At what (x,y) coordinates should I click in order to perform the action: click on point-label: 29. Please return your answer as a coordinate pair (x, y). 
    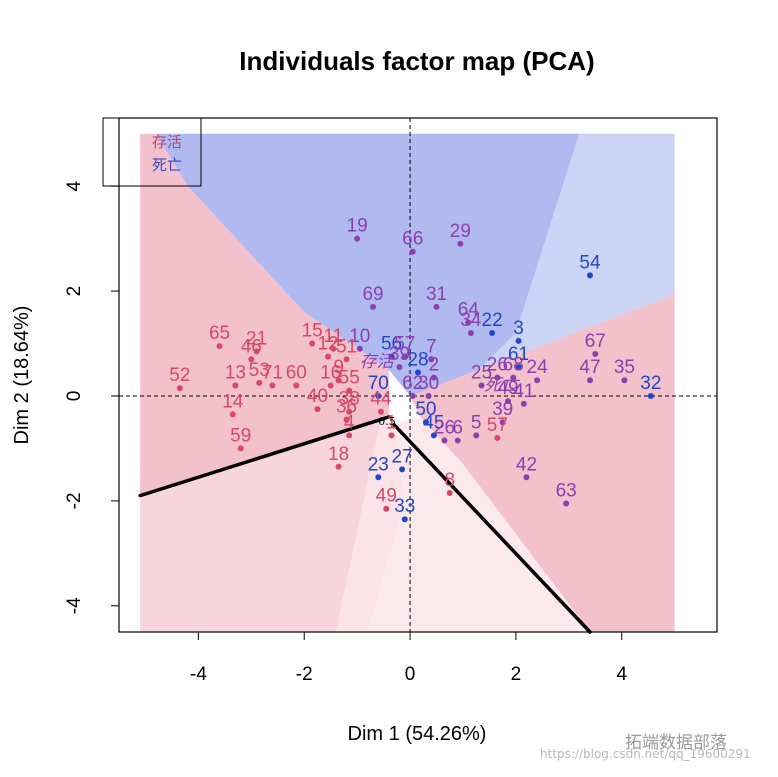
    Looking at the image, I should click on (460, 231).